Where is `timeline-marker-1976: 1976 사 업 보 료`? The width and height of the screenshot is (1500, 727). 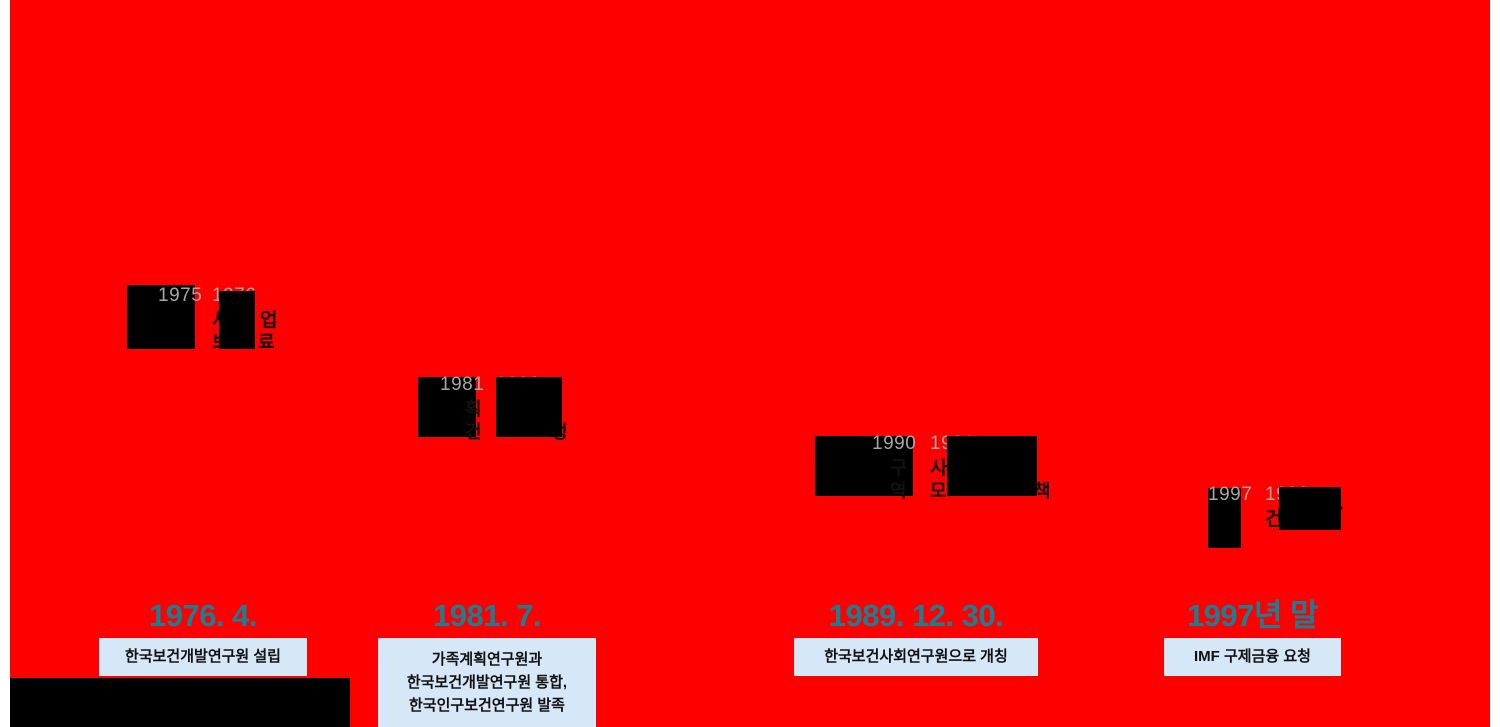
timeline-marker-1976: 1976 사 업 보 료 is located at coordinates (249, 318).